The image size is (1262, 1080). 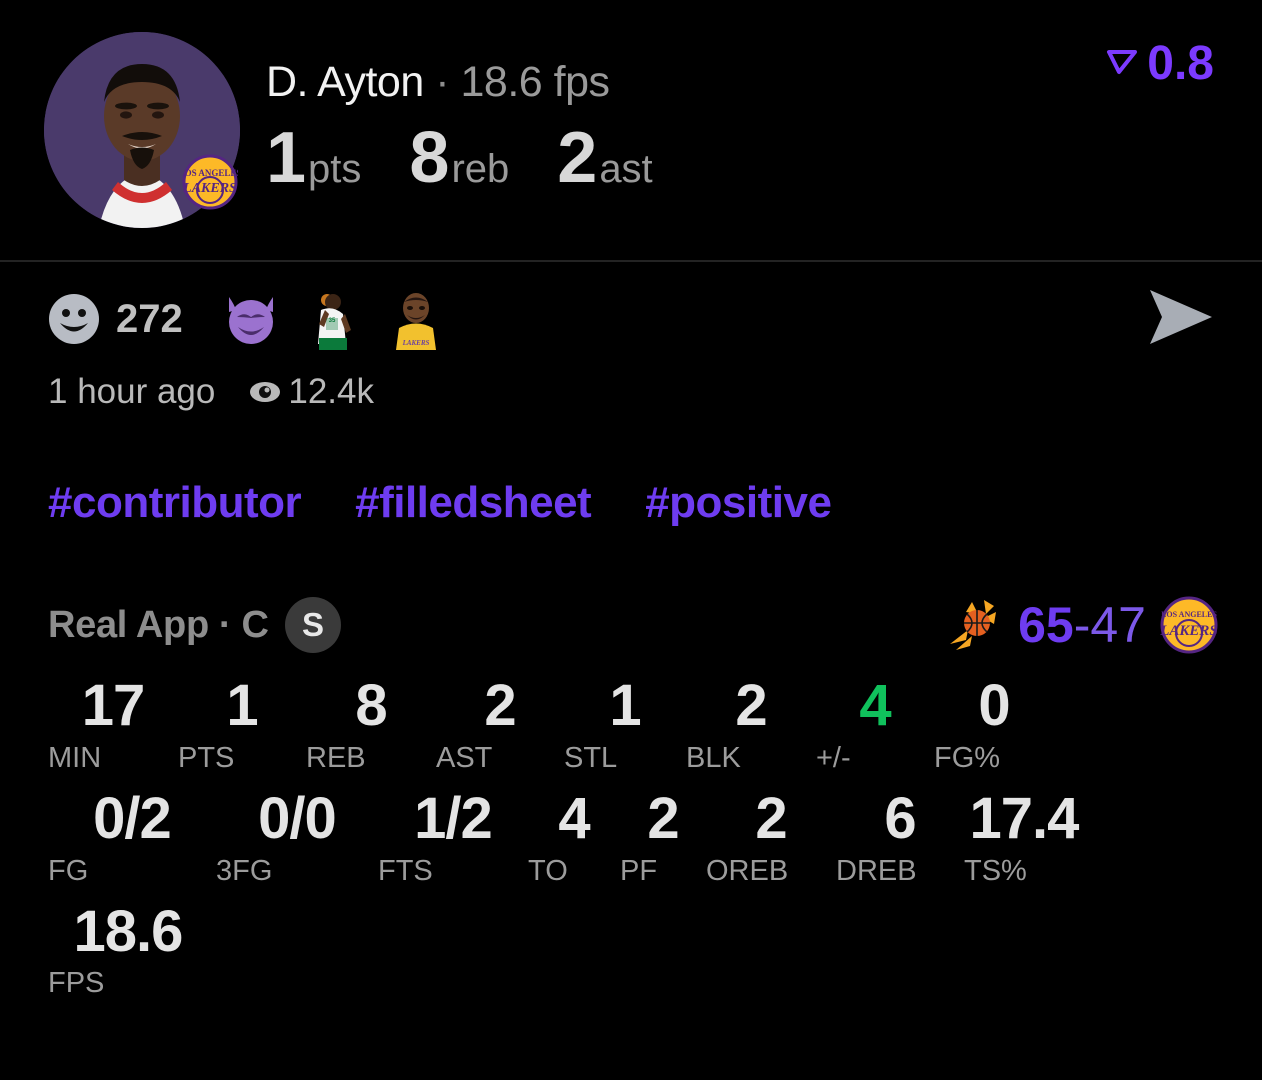 I want to click on stat-cell-fg: 0/2 FG, so click(x=132, y=836).